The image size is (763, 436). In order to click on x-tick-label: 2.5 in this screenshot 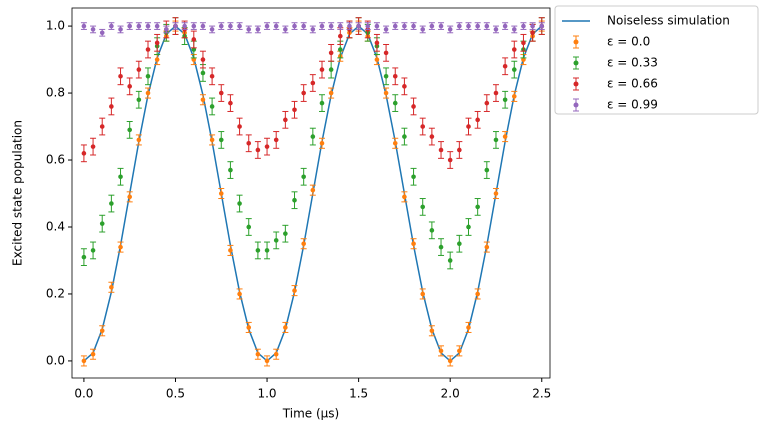, I will do `click(541, 394)`.